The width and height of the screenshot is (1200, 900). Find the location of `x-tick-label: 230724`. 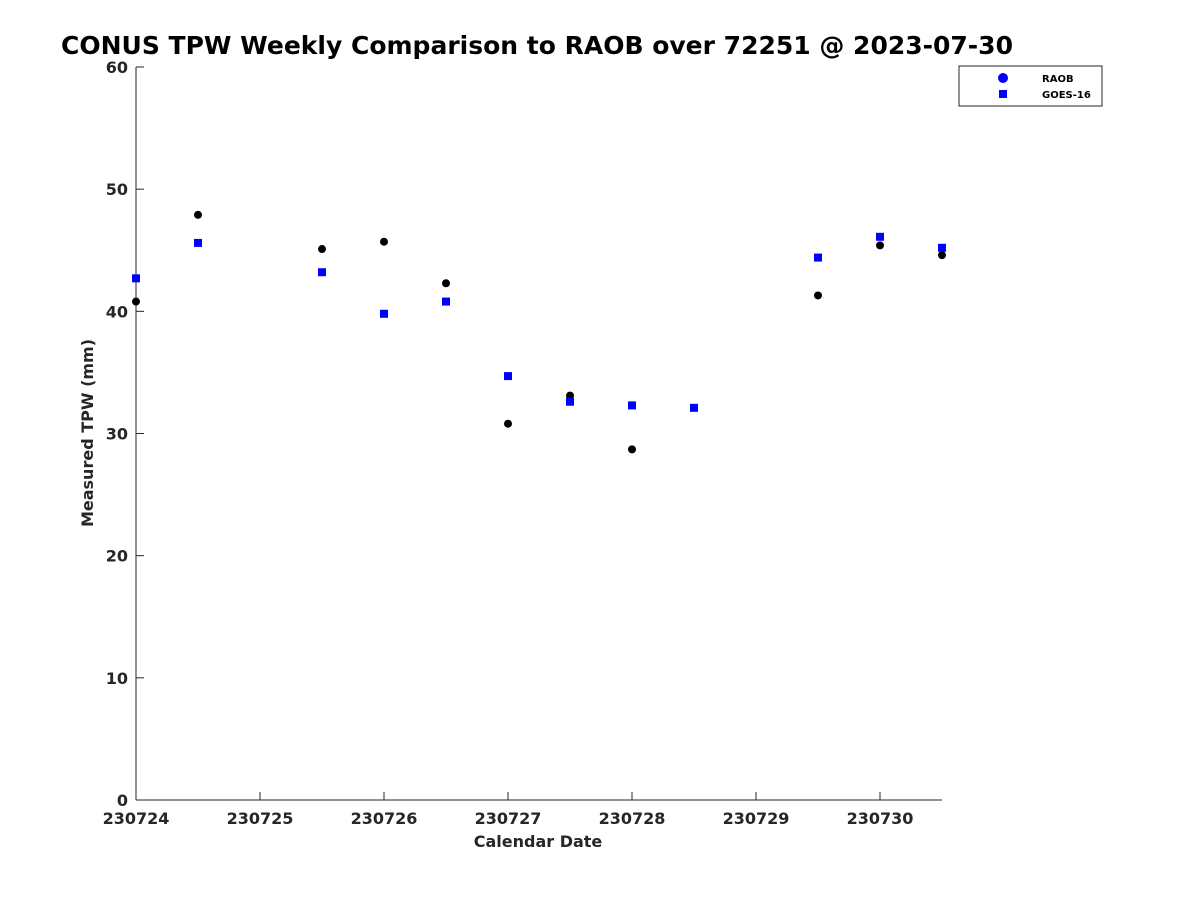

x-tick-label: 230724 is located at coordinates (136, 818).